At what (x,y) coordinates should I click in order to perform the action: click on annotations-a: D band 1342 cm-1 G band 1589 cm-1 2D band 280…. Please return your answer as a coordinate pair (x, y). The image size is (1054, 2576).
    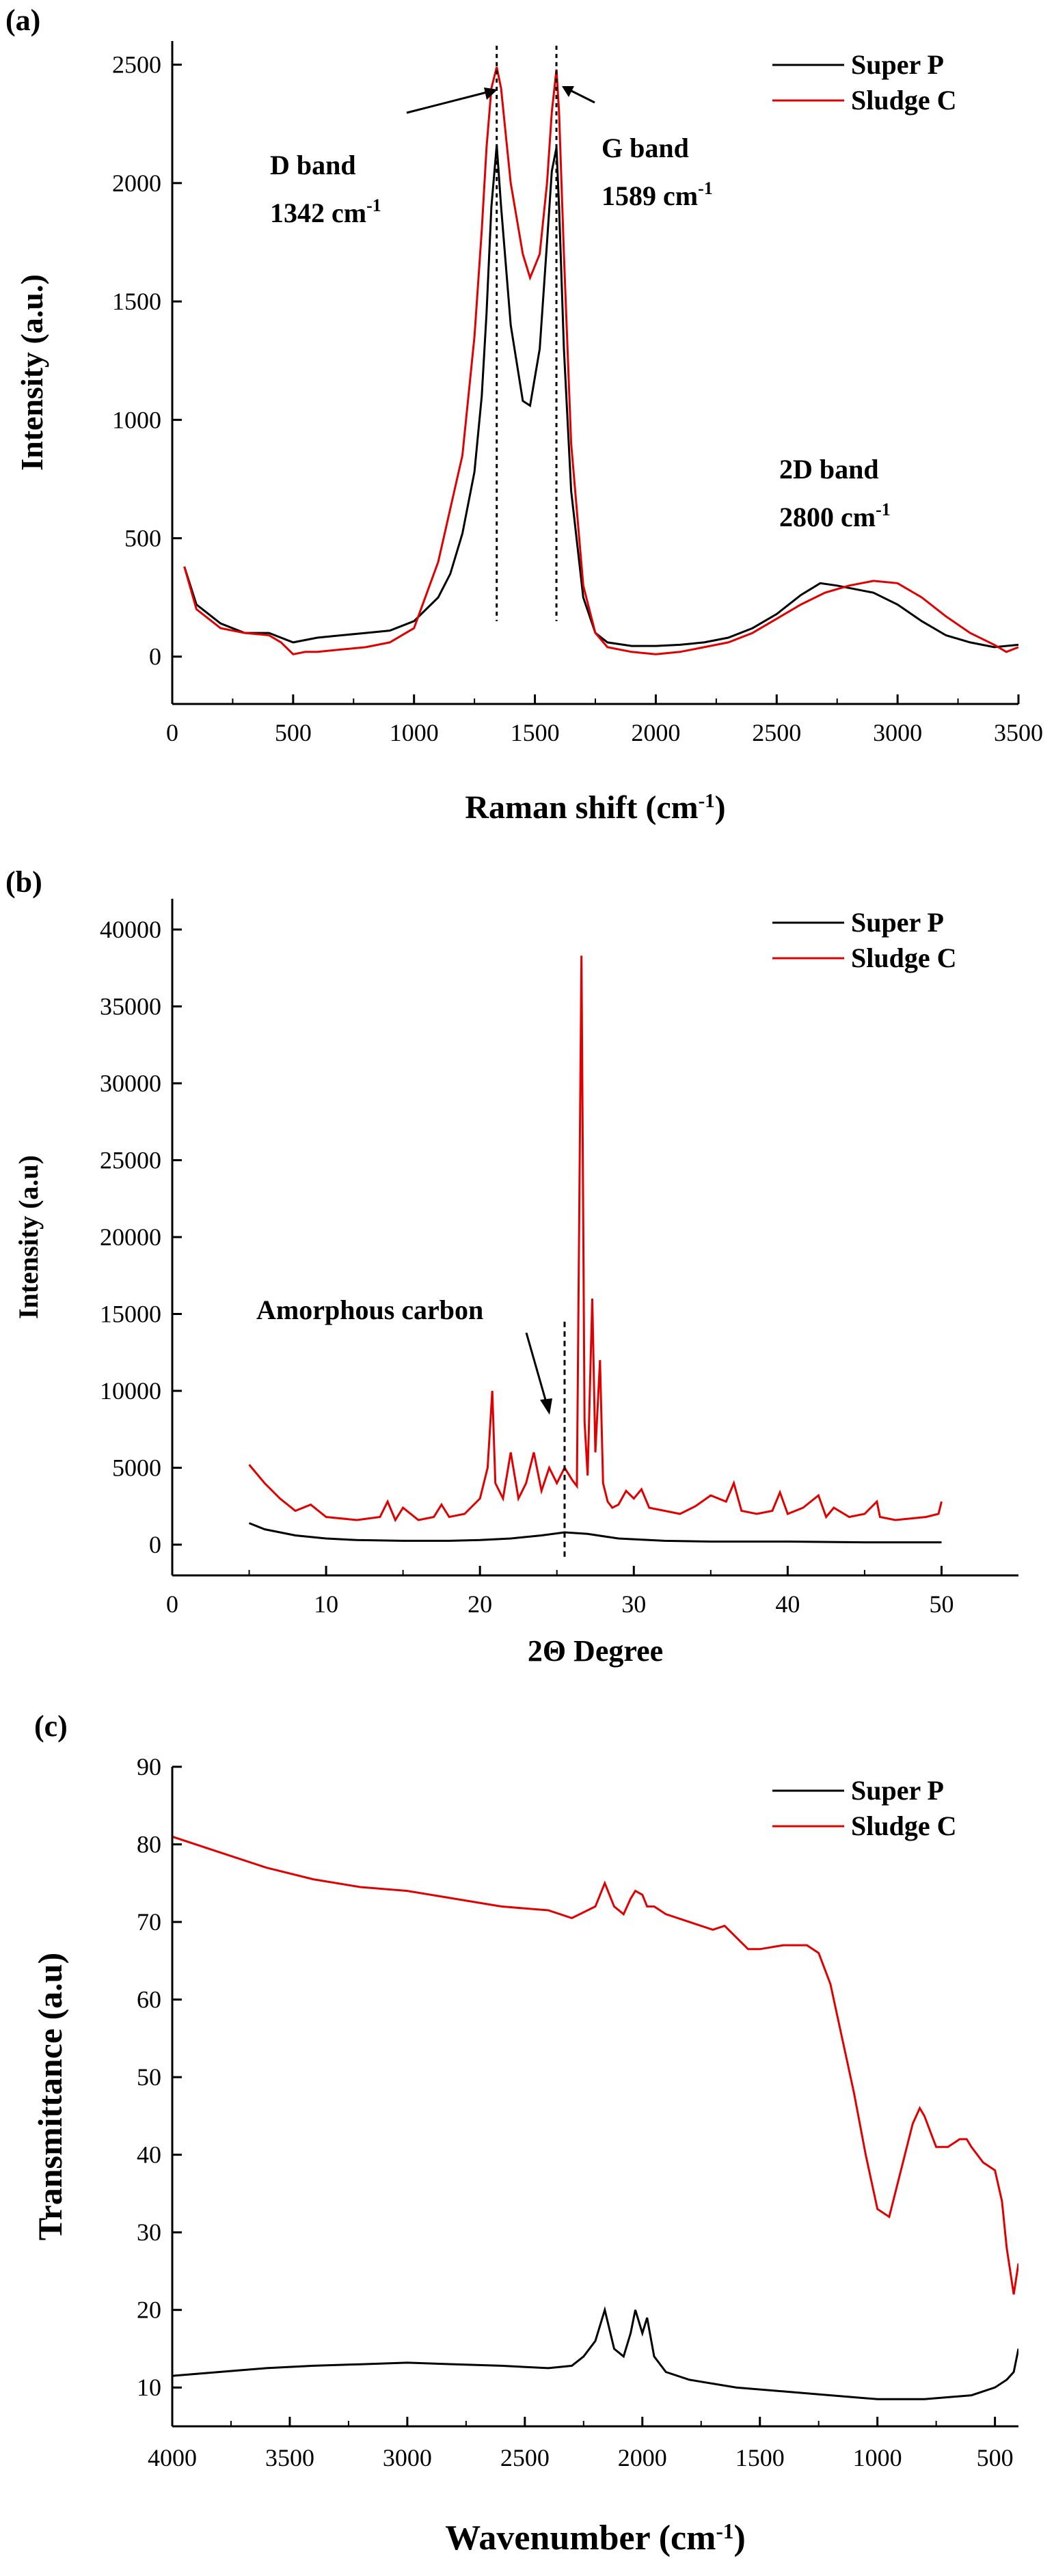
    Looking at the image, I should click on (580, 333).